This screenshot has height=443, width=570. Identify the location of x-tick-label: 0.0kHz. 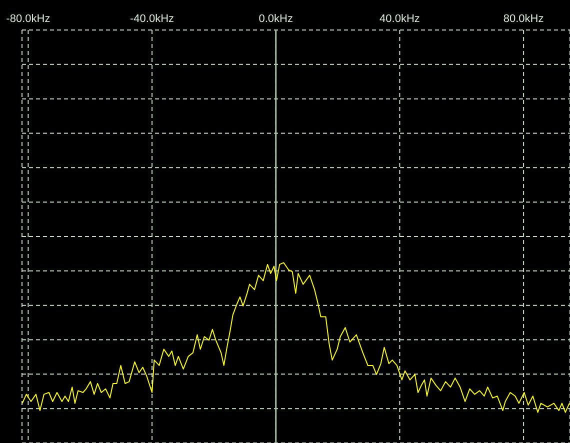
(275, 19).